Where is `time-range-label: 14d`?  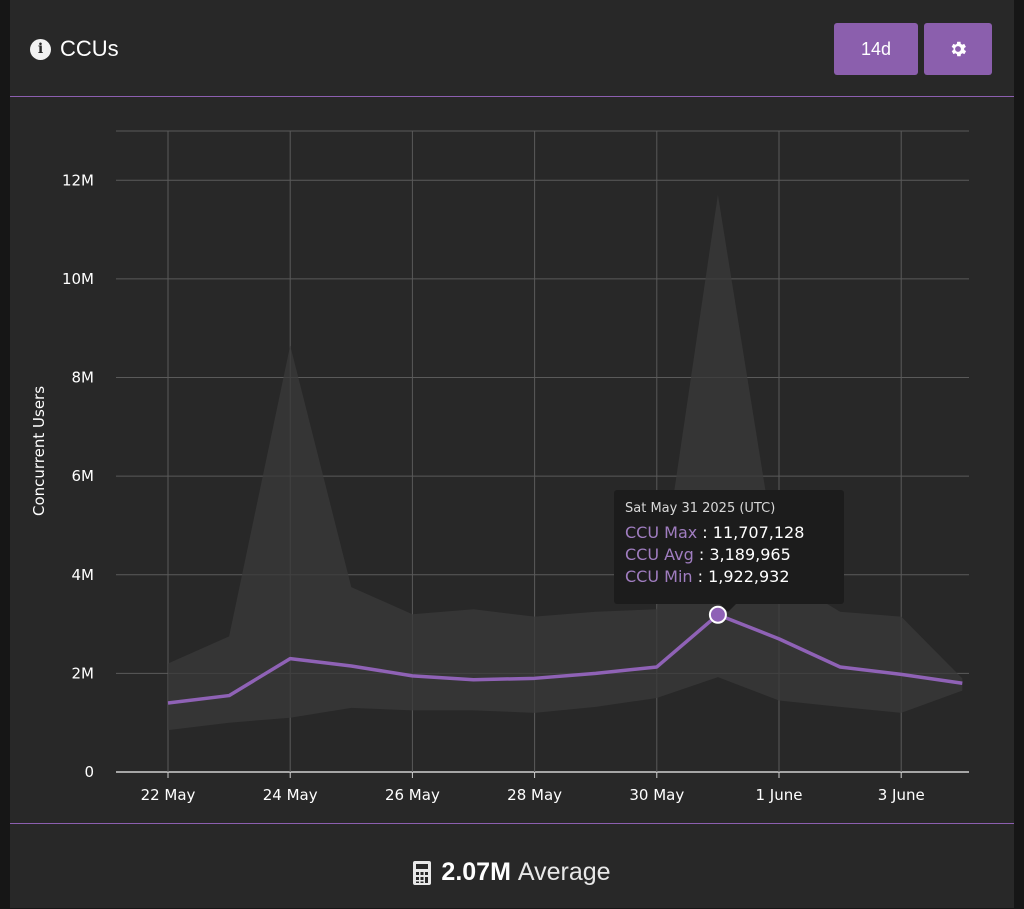 time-range-label: 14d is located at coordinates (876, 48).